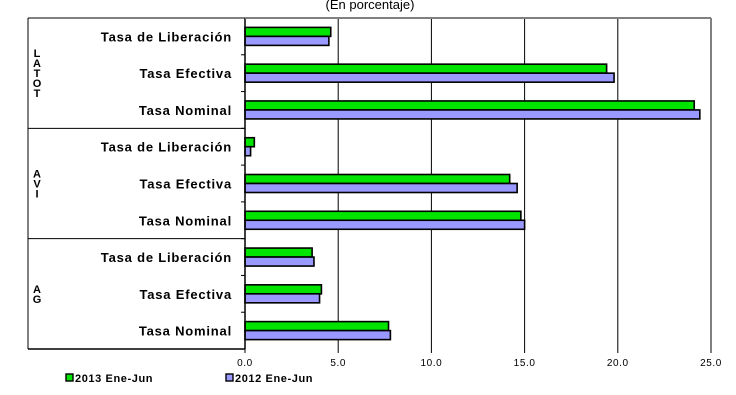 This screenshot has height=395, width=736. What do you see at coordinates (618, 363) in the screenshot?
I see `x-tick-label: 20.0` at bounding box center [618, 363].